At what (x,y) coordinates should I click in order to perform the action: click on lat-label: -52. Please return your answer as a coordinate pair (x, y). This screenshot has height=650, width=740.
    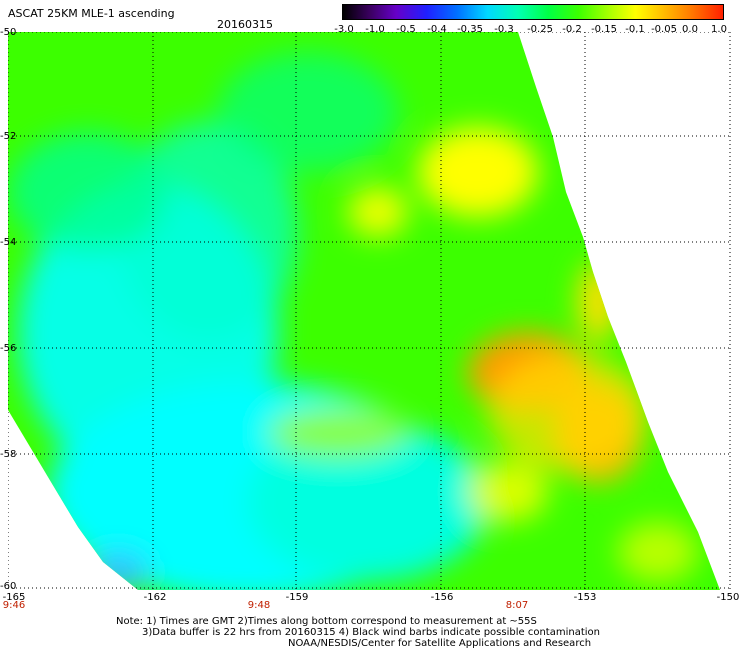
    Looking at the image, I should click on (8, 136).